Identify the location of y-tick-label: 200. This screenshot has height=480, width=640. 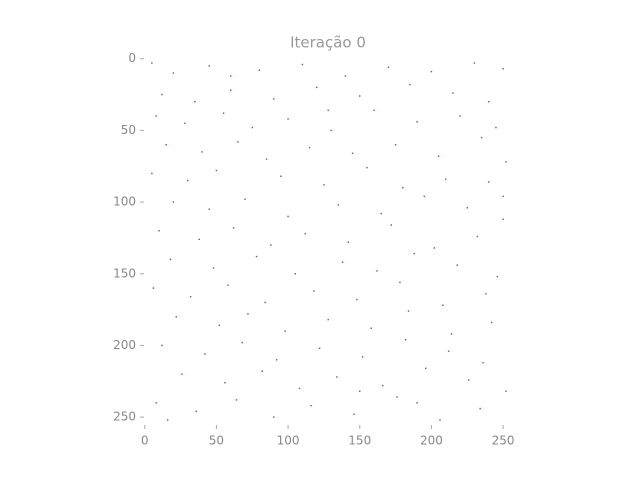
(124, 345).